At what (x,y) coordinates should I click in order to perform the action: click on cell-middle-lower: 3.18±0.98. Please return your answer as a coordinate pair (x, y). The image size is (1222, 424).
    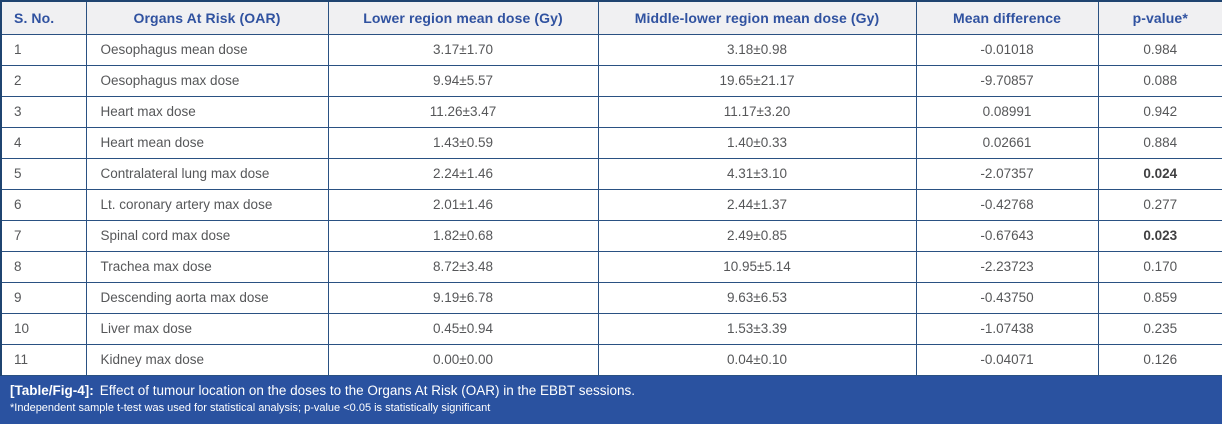
    Looking at the image, I should click on (757, 49).